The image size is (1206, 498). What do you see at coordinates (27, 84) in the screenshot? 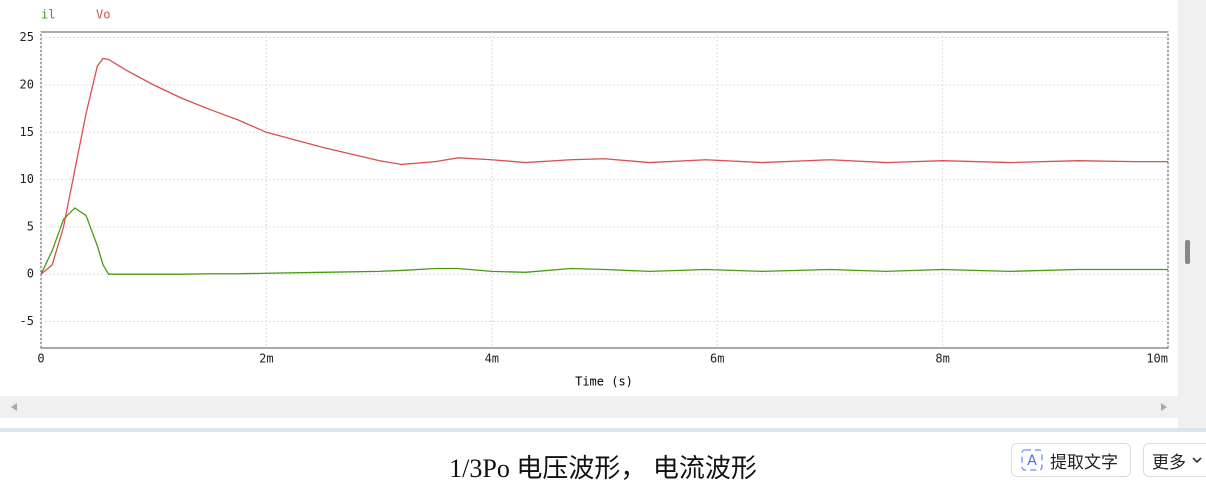
I see `y-tick-label: 20` at bounding box center [27, 84].